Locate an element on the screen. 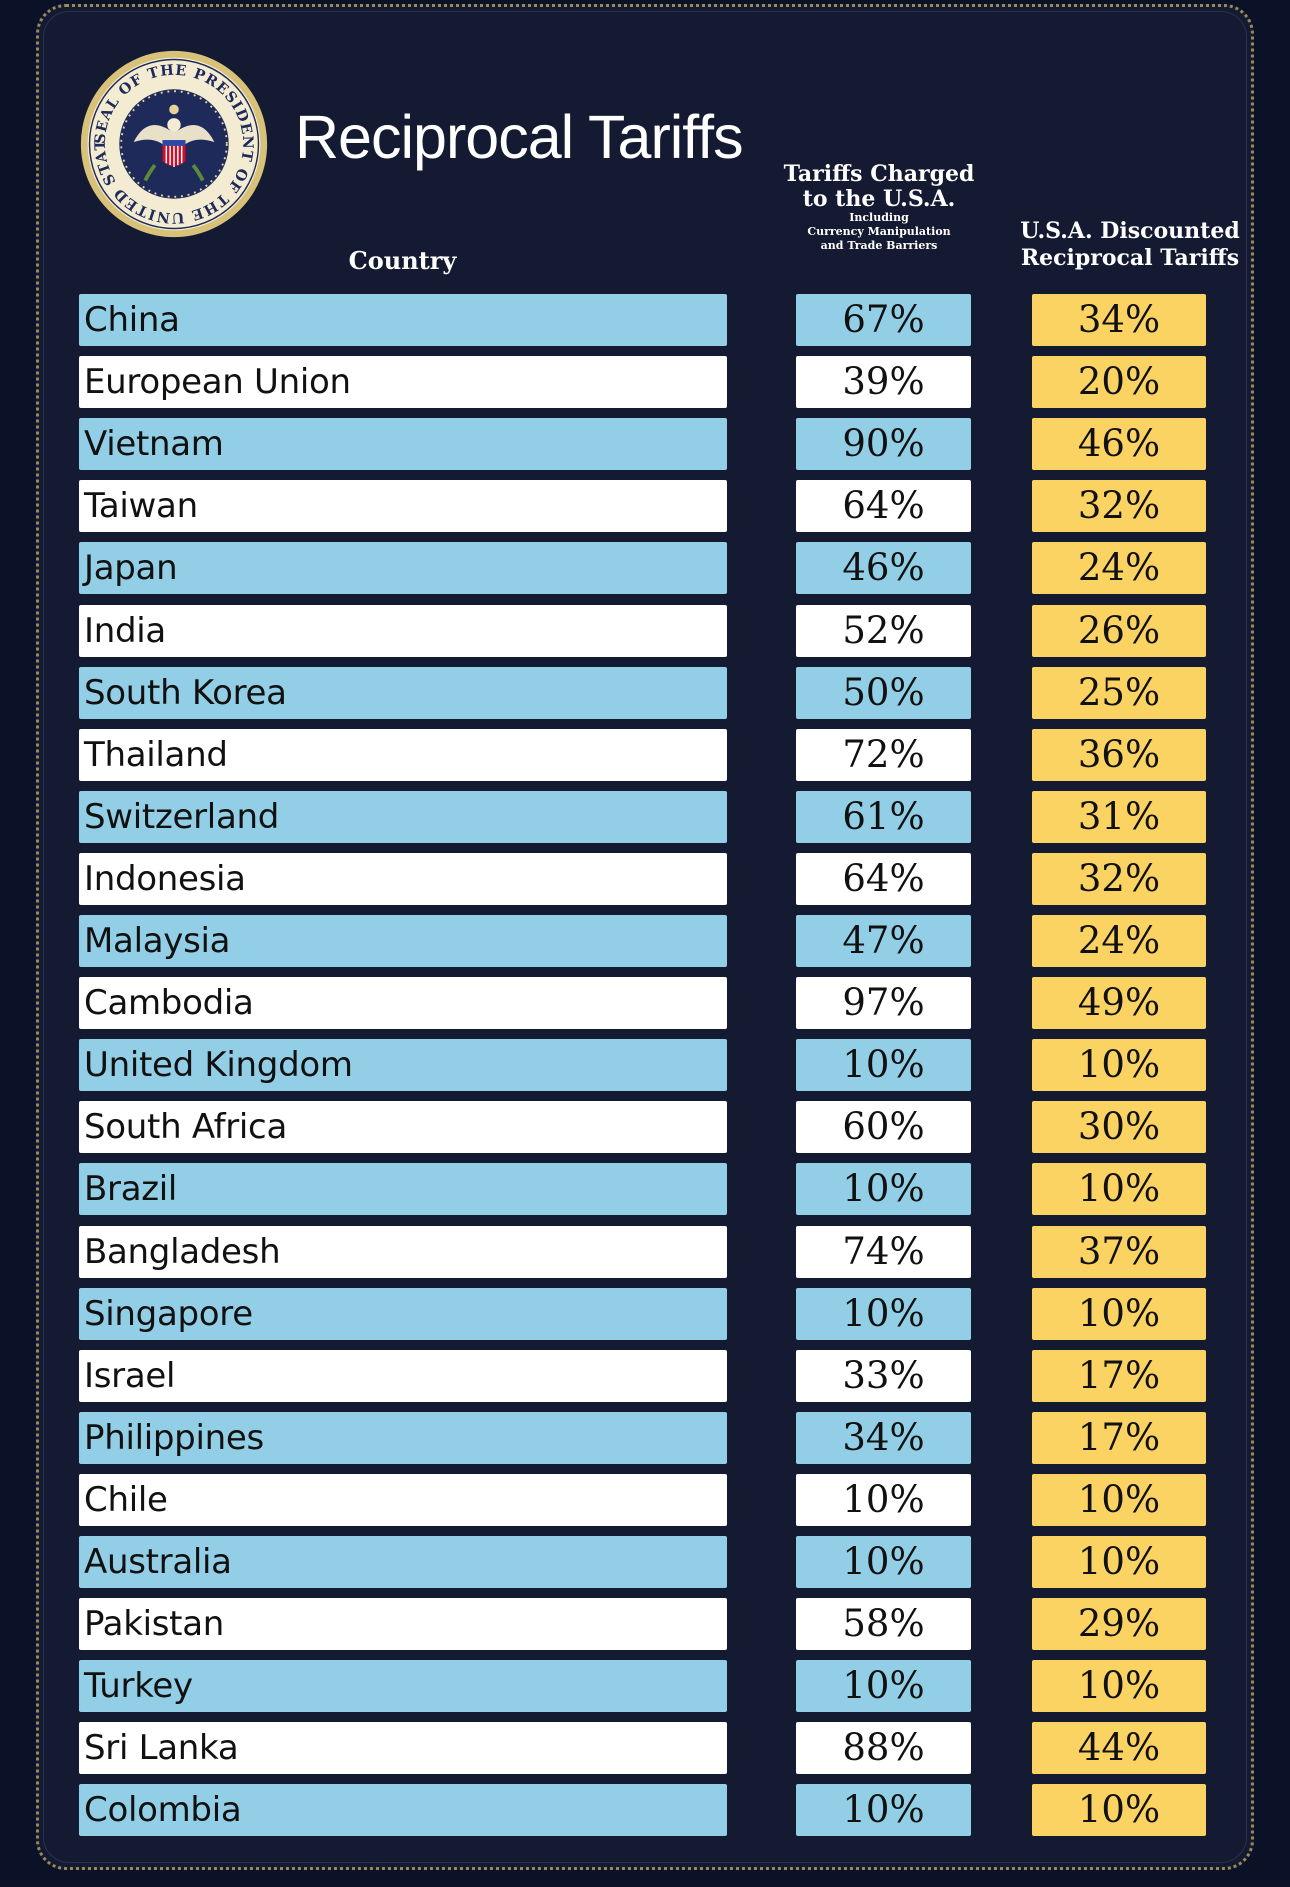 Image resolution: width=1290 pixels, height=1887 pixels. table-row: Sri Lanka 88% 44% is located at coordinates (645, 1748).